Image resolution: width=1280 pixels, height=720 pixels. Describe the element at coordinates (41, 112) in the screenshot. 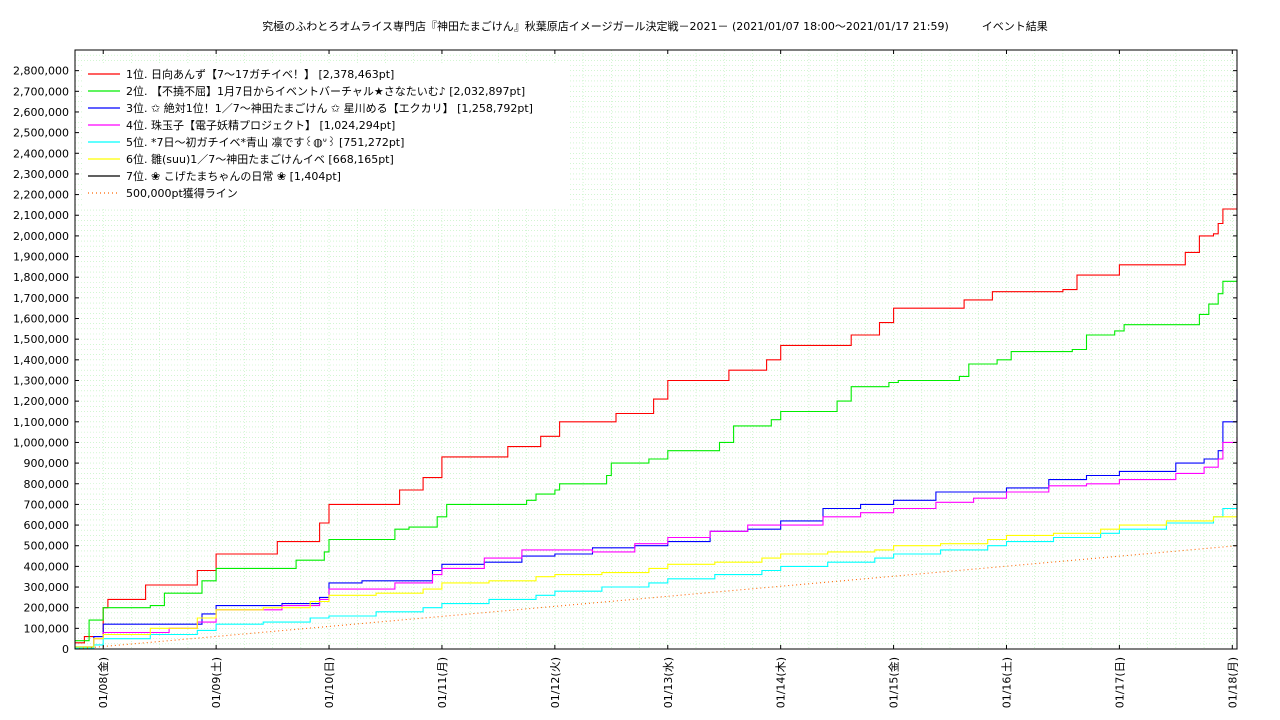

I see `y-tick-label: 2,600,000` at that location.